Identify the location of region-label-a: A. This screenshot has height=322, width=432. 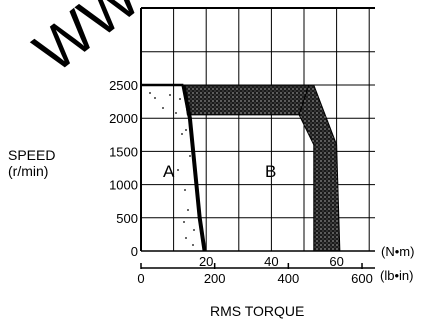
(169, 171).